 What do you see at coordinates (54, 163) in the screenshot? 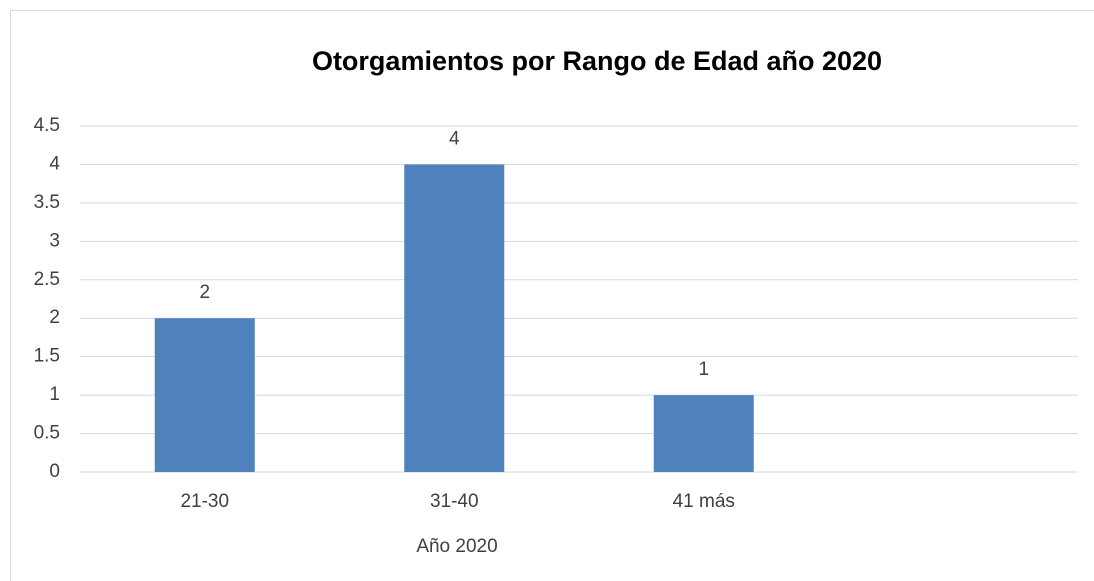
I see `y-tick-label: 4` at bounding box center [54, 163].